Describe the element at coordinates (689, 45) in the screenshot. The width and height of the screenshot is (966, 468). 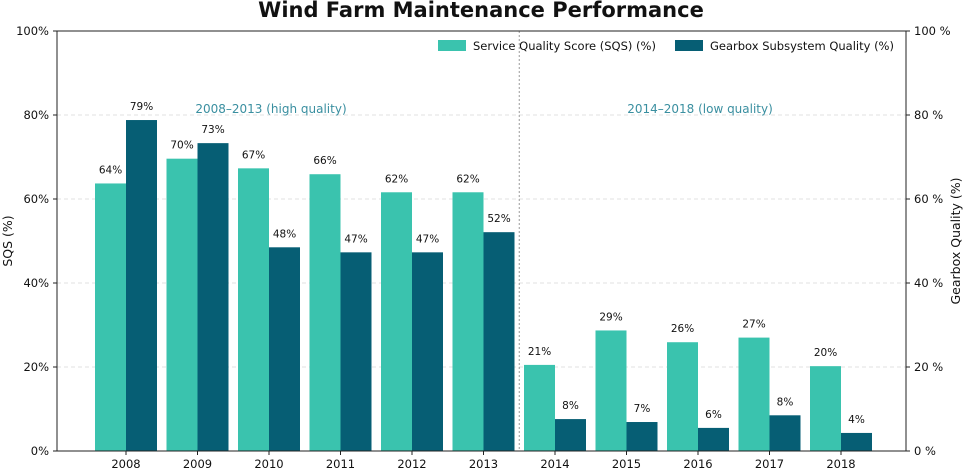
I see `legend-swatch-gearbox` at that location.